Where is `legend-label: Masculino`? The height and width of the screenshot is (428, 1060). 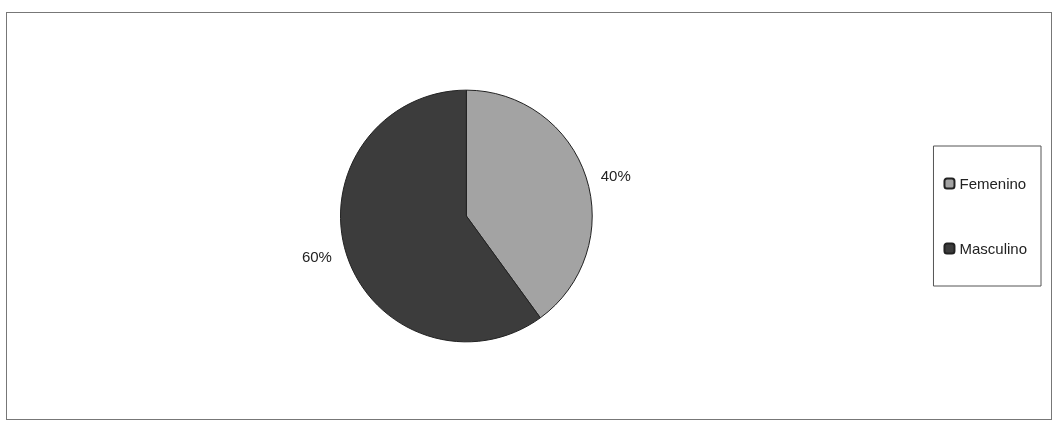
legend-label: Masculino is located at coordinates (993, 248).